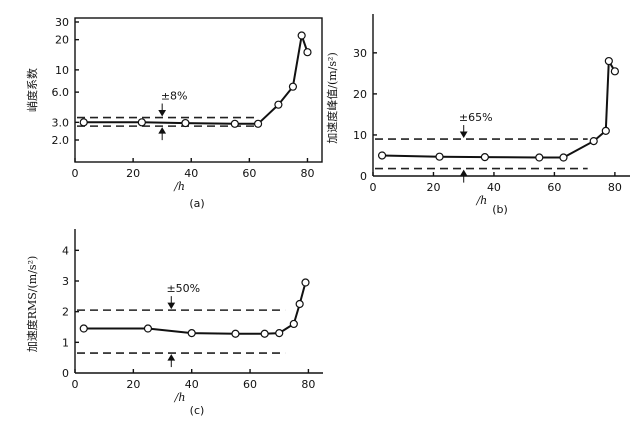  I want to click on y-tick-label: 3.0, so click(61, 122).